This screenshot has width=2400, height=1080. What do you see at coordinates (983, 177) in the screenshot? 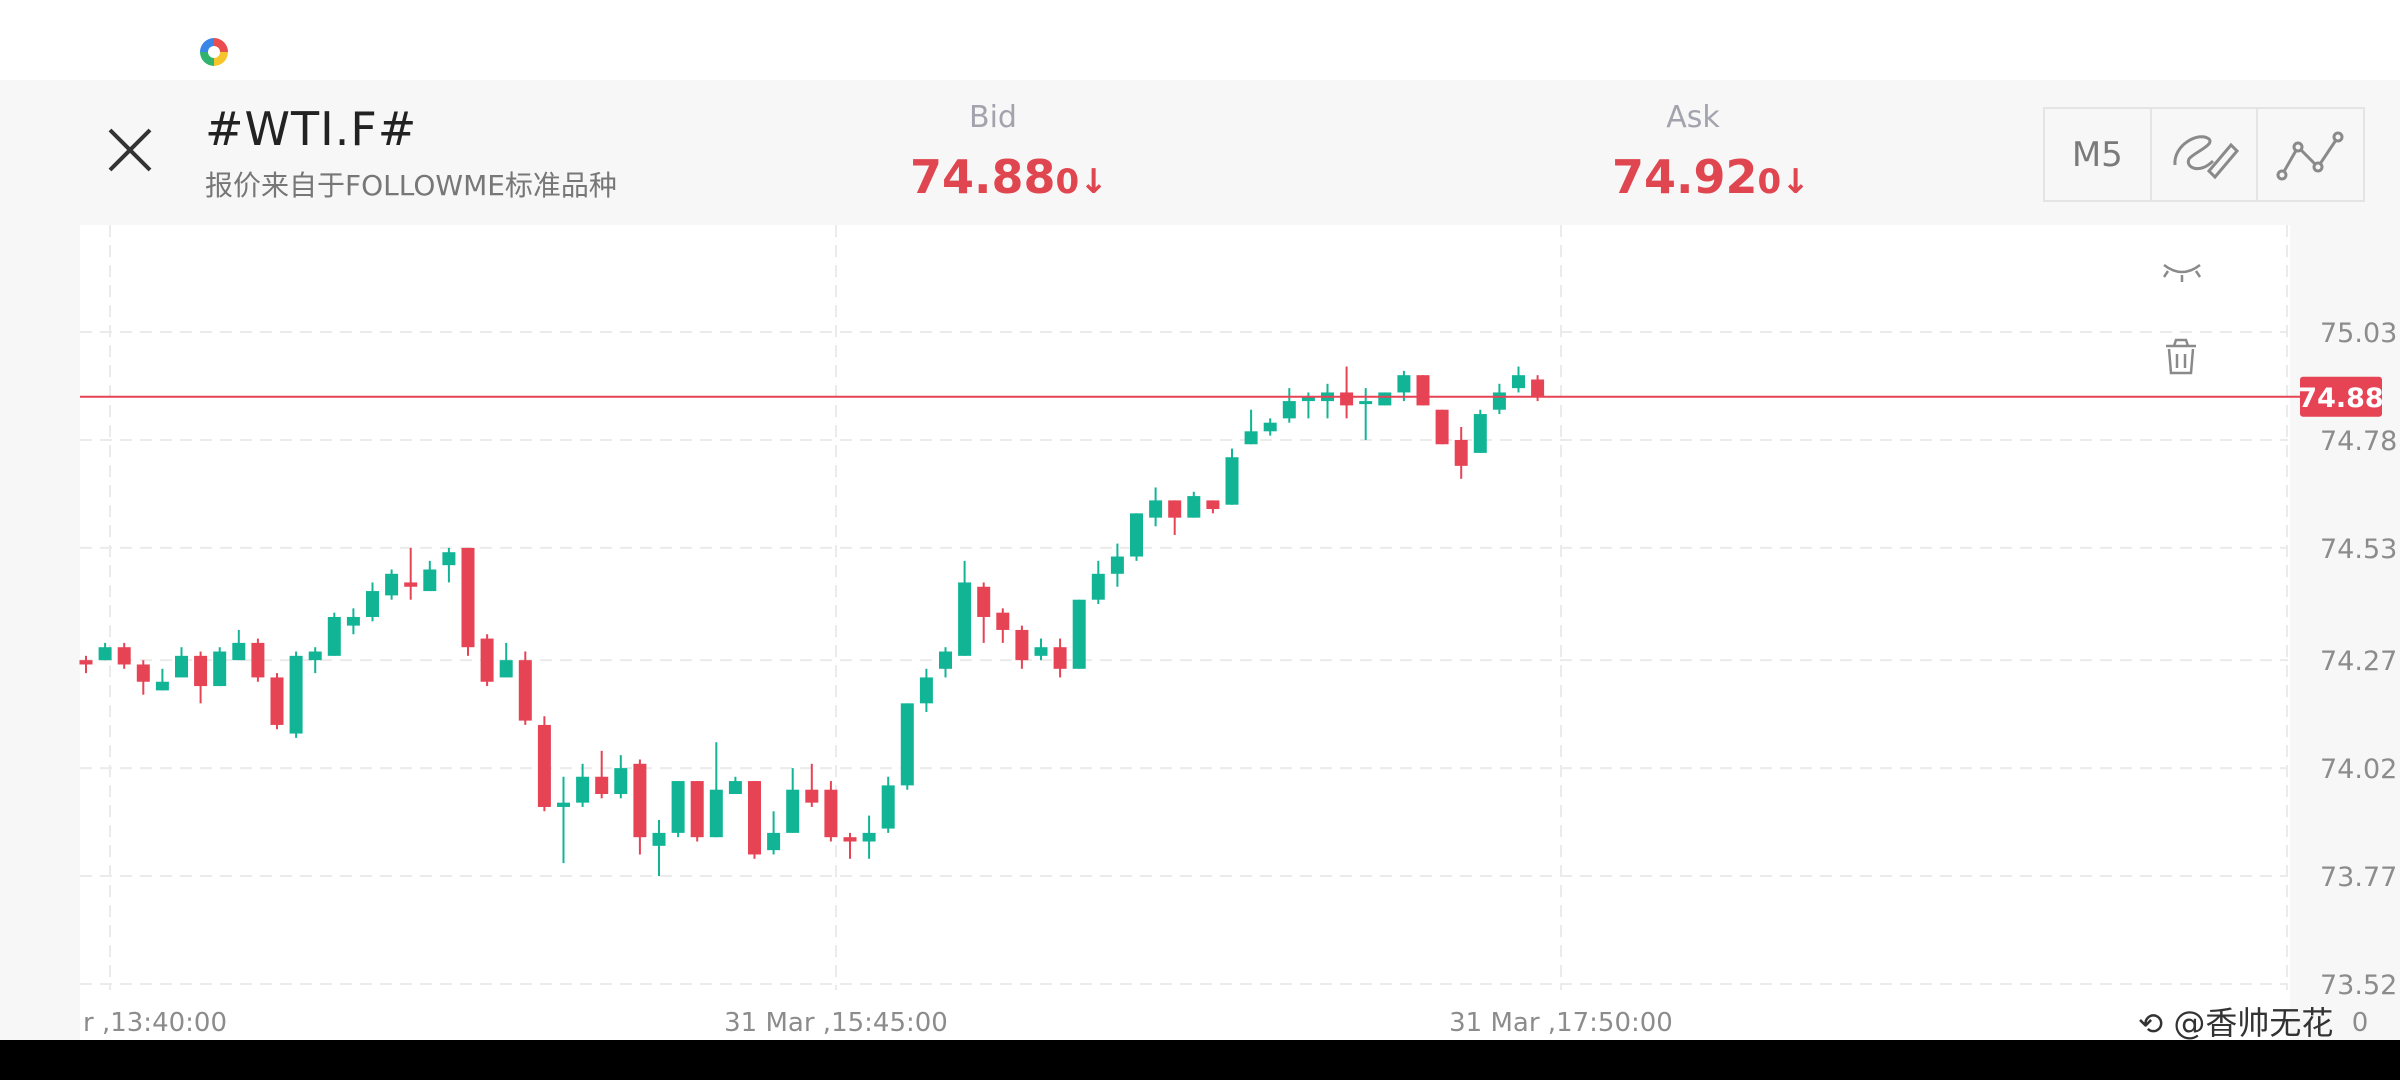
I see `bid-price-main: 74.88` at bounding box center [983, 177].